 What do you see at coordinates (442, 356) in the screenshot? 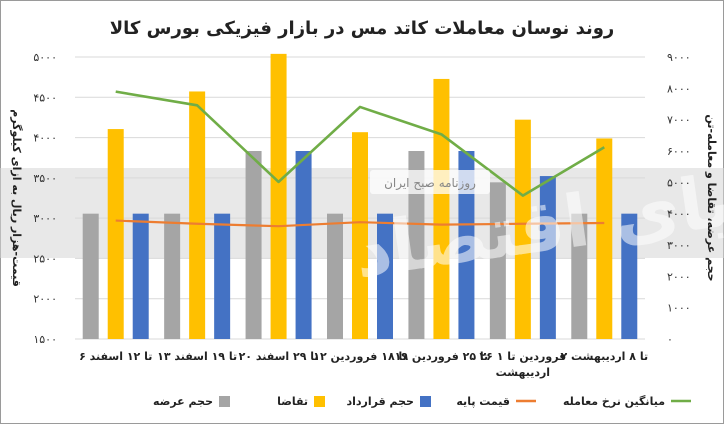
I see `category-label: ۱۹ تا ۲۵ فروردین` at bounding box center [442, 356].